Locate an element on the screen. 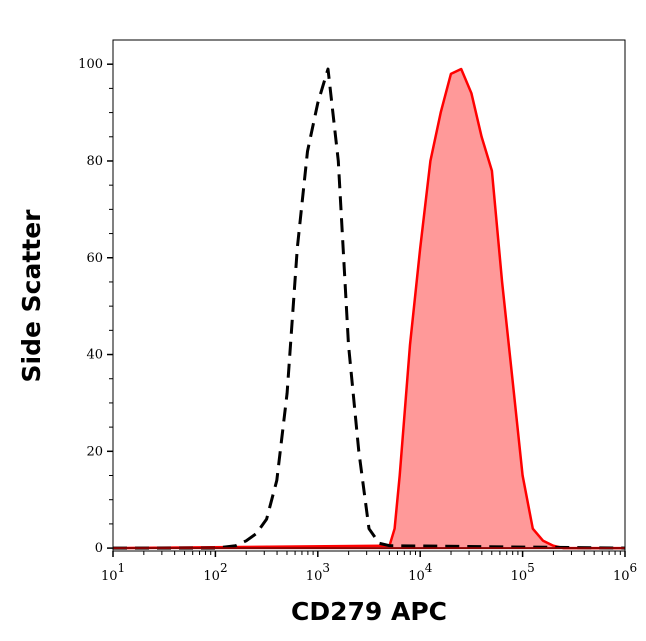  x-tick-exponent: 4 is located at coordinates (429, 568).